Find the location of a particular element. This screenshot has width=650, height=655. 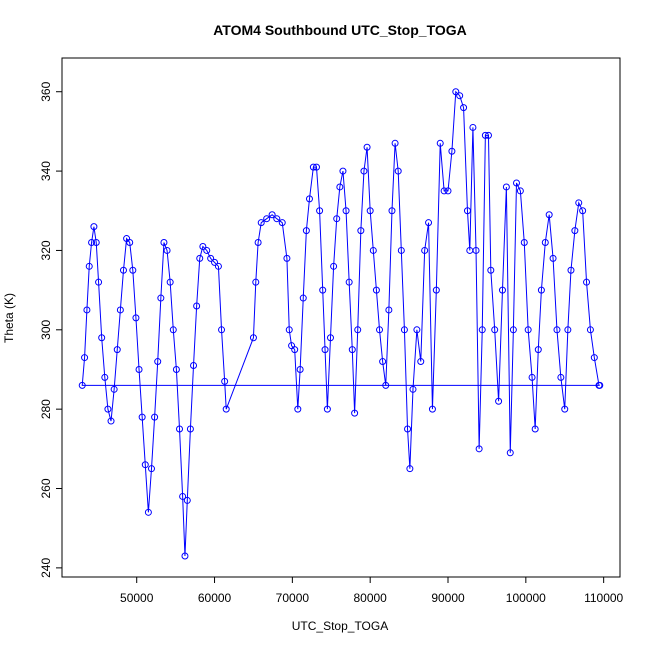

y-tick-label: 320 is located at coordinates (46, 250).